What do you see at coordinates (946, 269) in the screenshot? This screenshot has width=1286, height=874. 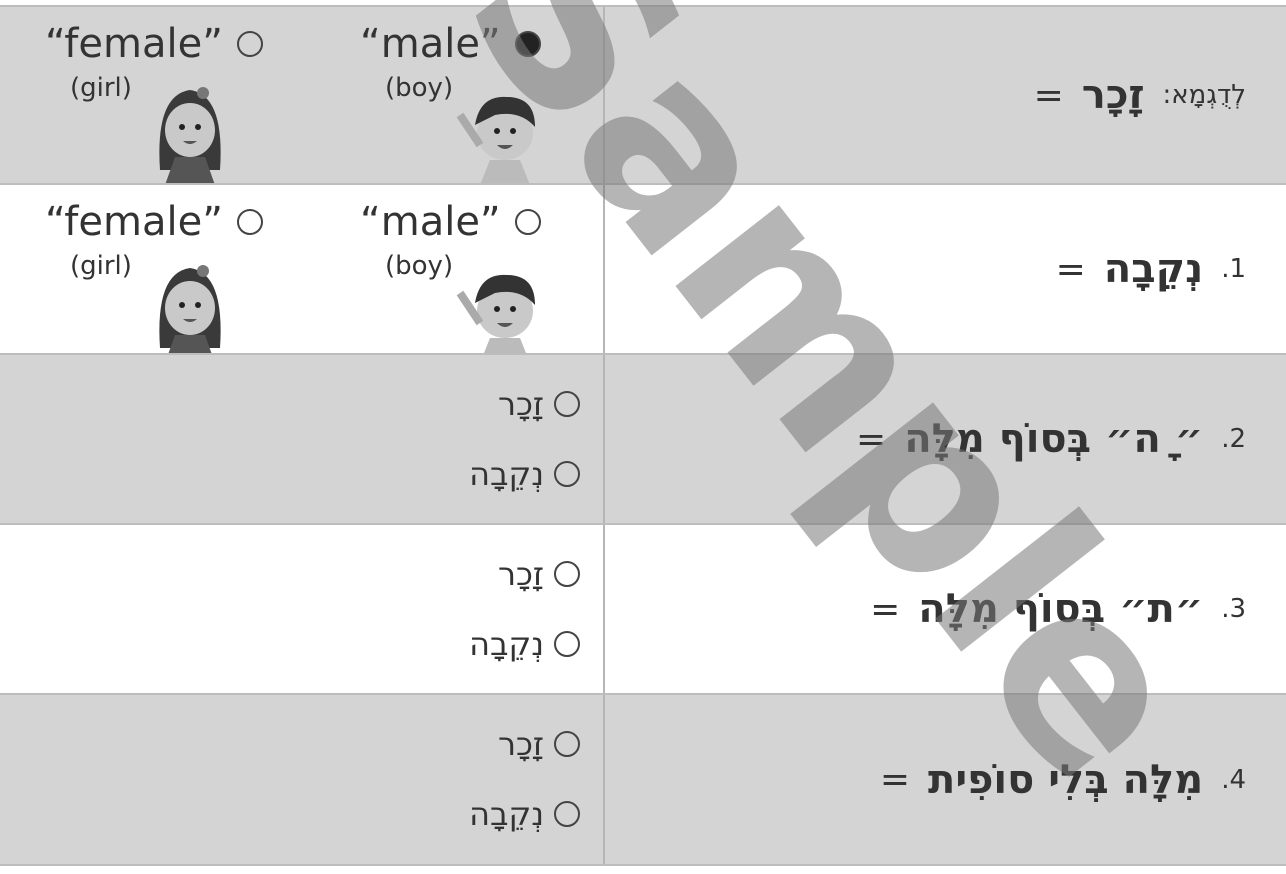 I see `prompt: 1. נְקֵבָה =` at bounding box center [946, 269].